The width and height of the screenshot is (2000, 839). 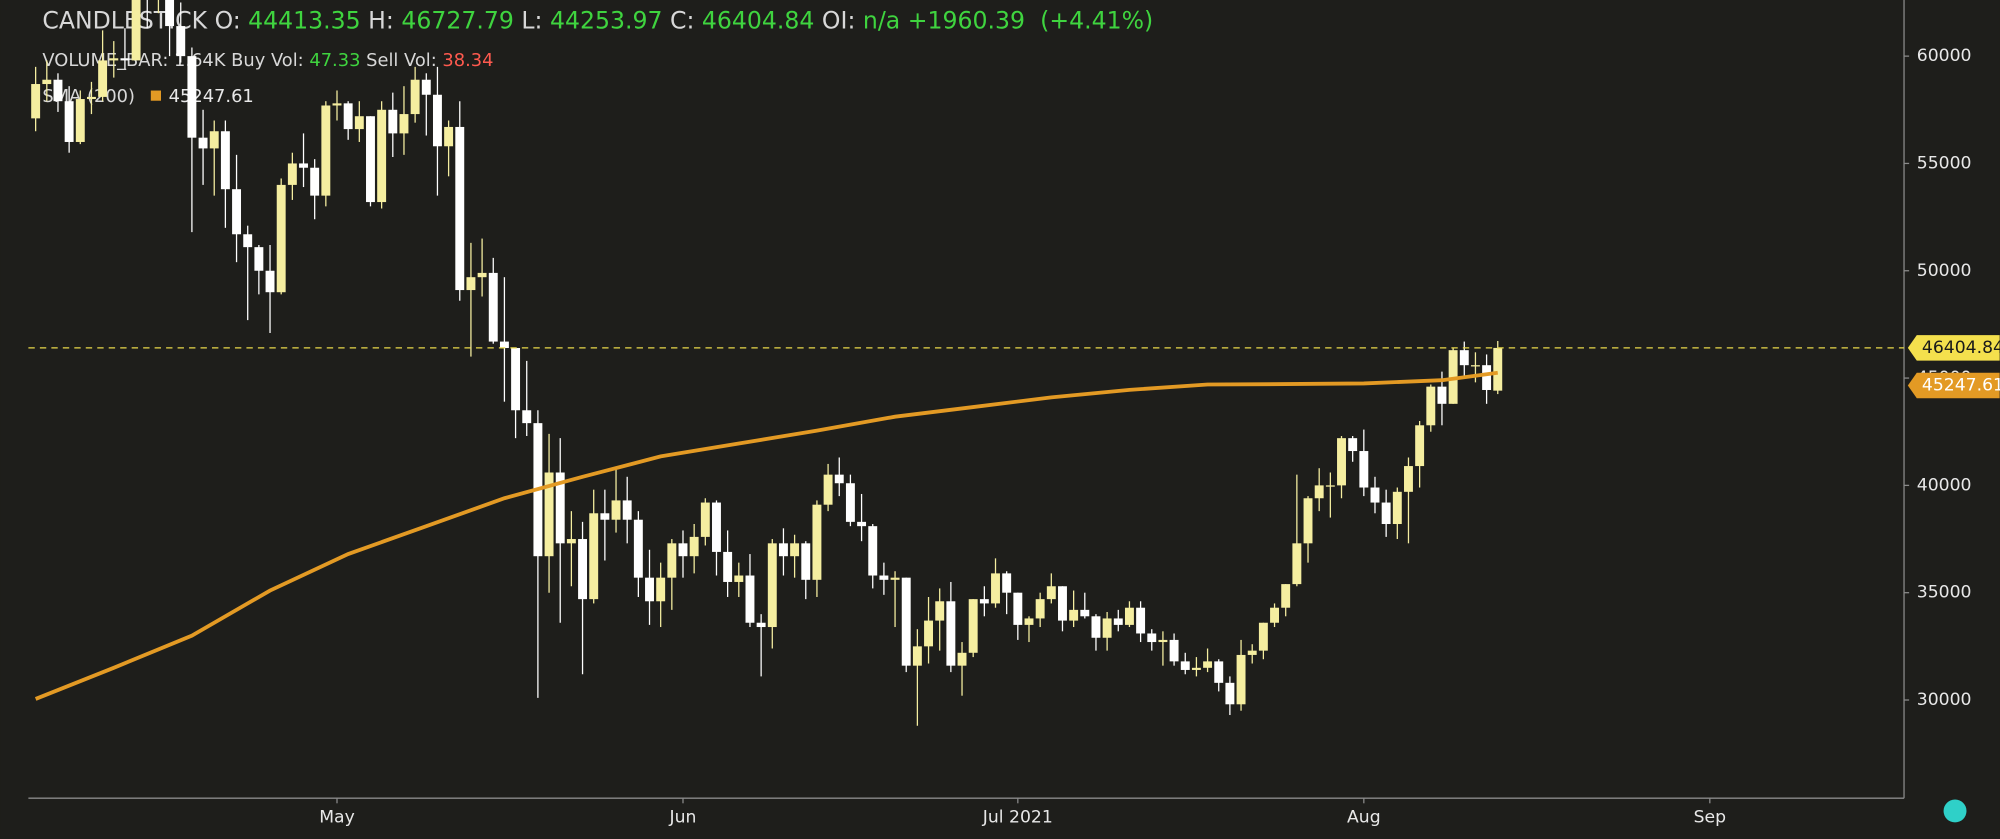 I want to click on sell-value: 38.34, so click(x=467, y=60).